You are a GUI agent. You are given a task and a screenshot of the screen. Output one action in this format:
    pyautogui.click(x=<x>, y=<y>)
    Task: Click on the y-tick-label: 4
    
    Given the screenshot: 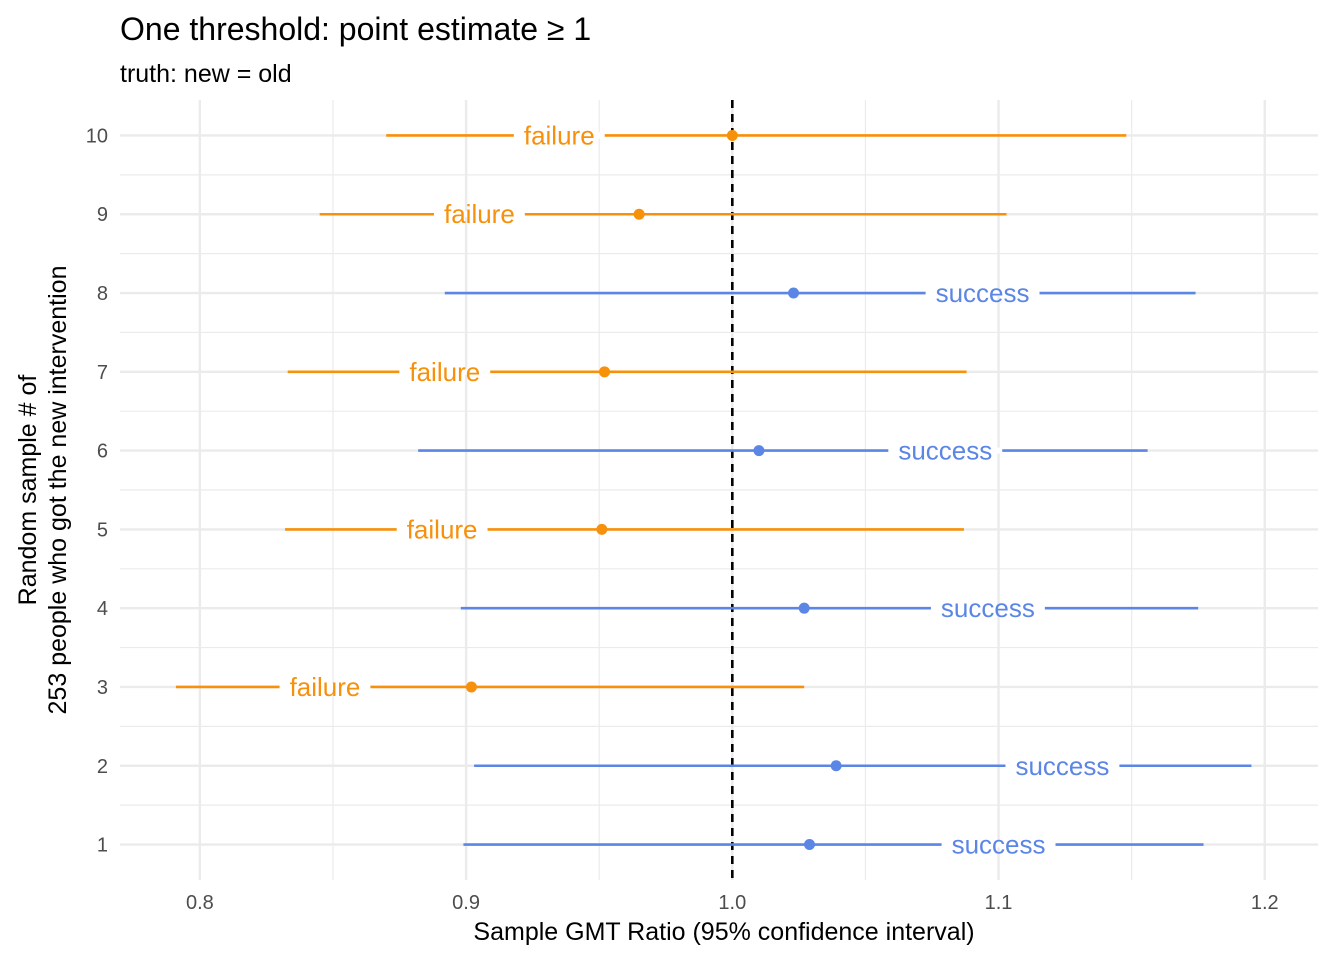 What is the action you would take?
    pyautogui.click(x=102, y=609)
    